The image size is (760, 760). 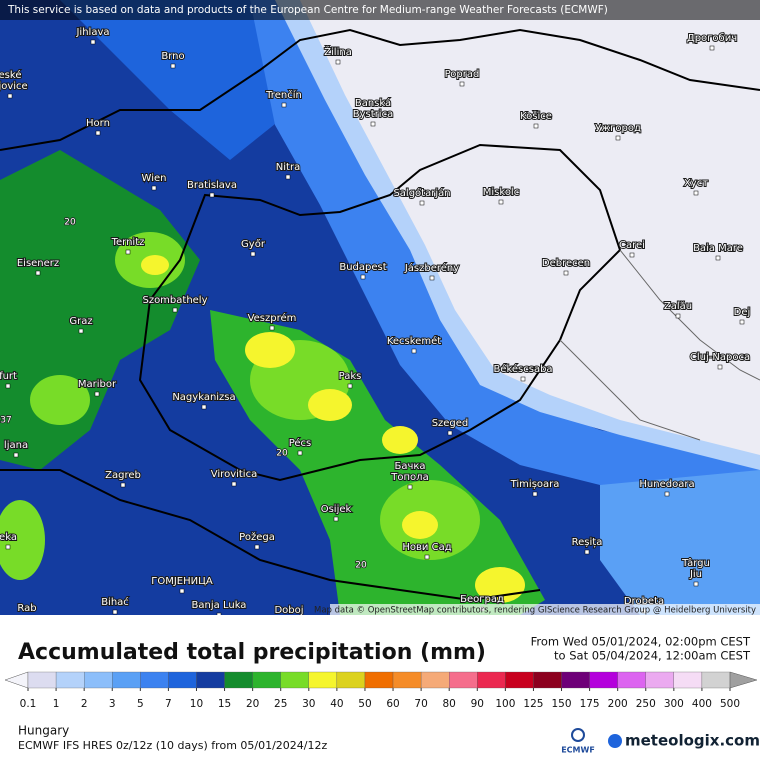 What do you see at coordinates (695, 563) in the screenshot?
I see `city-label: Târgu` at bounding box center [695, 563].